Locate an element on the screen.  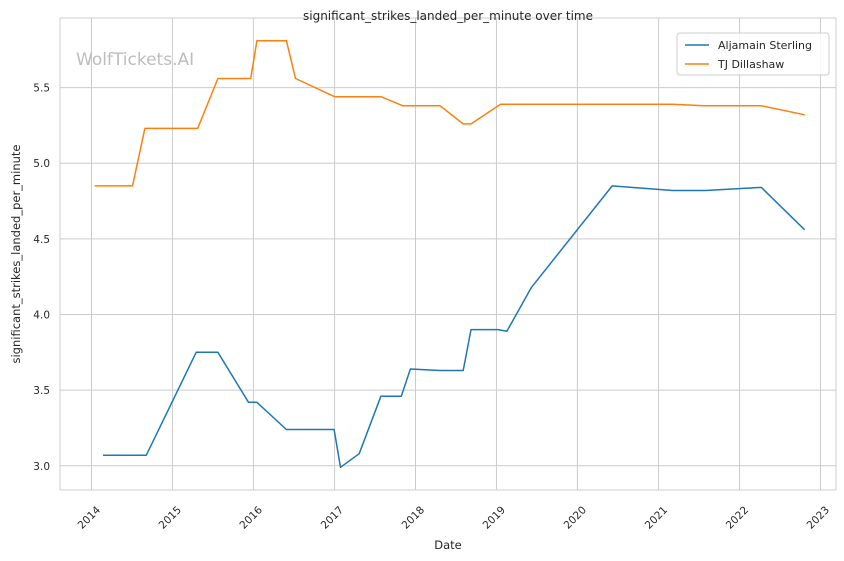
watermark: WolfTickets.AI is located at coordinates (135, 60).